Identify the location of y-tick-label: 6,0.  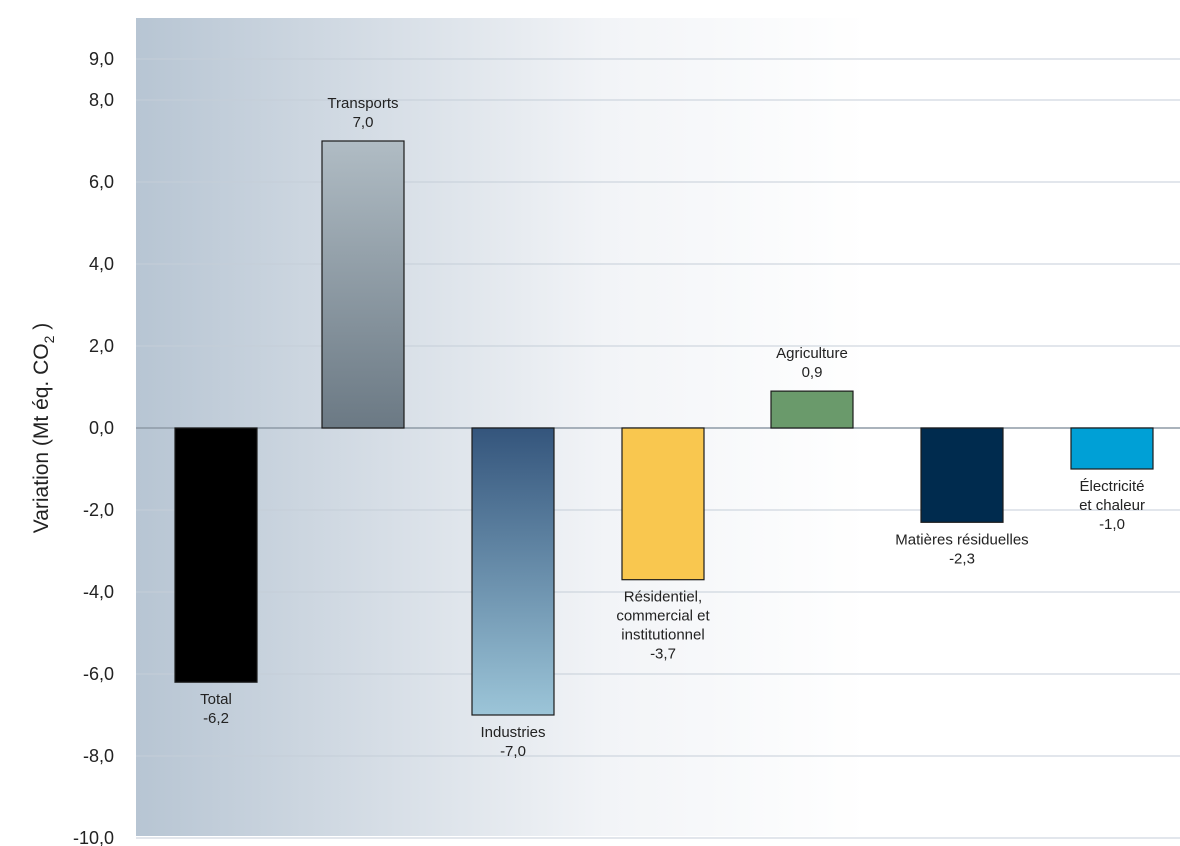
(101, 182).